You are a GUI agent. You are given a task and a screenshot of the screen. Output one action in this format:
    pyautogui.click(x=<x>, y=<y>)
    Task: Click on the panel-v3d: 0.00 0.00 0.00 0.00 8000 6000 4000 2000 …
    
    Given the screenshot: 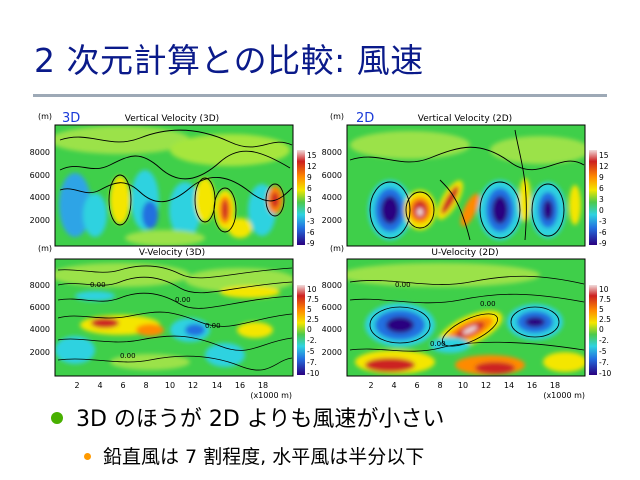 What is the action you would take?
    pyautogui.click(x=175, y=311)
    